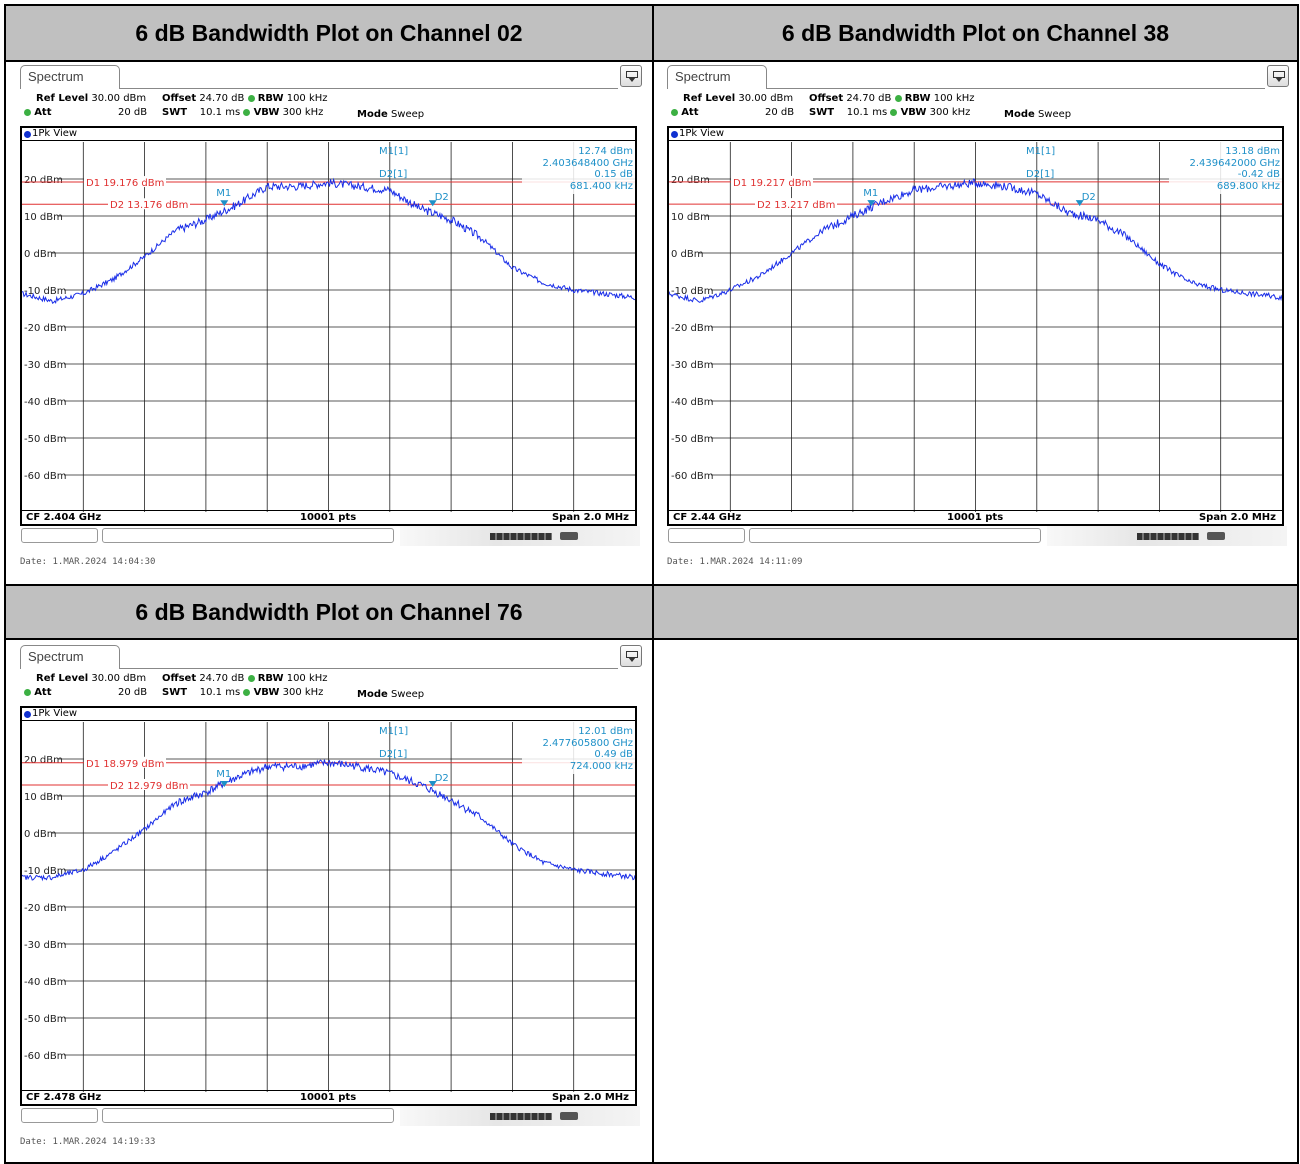 This screenshot has width=1300, height=1164. Describe the element at coordinates (822, 112) in the screenshot. I see `swt-label: SWT` at that location.